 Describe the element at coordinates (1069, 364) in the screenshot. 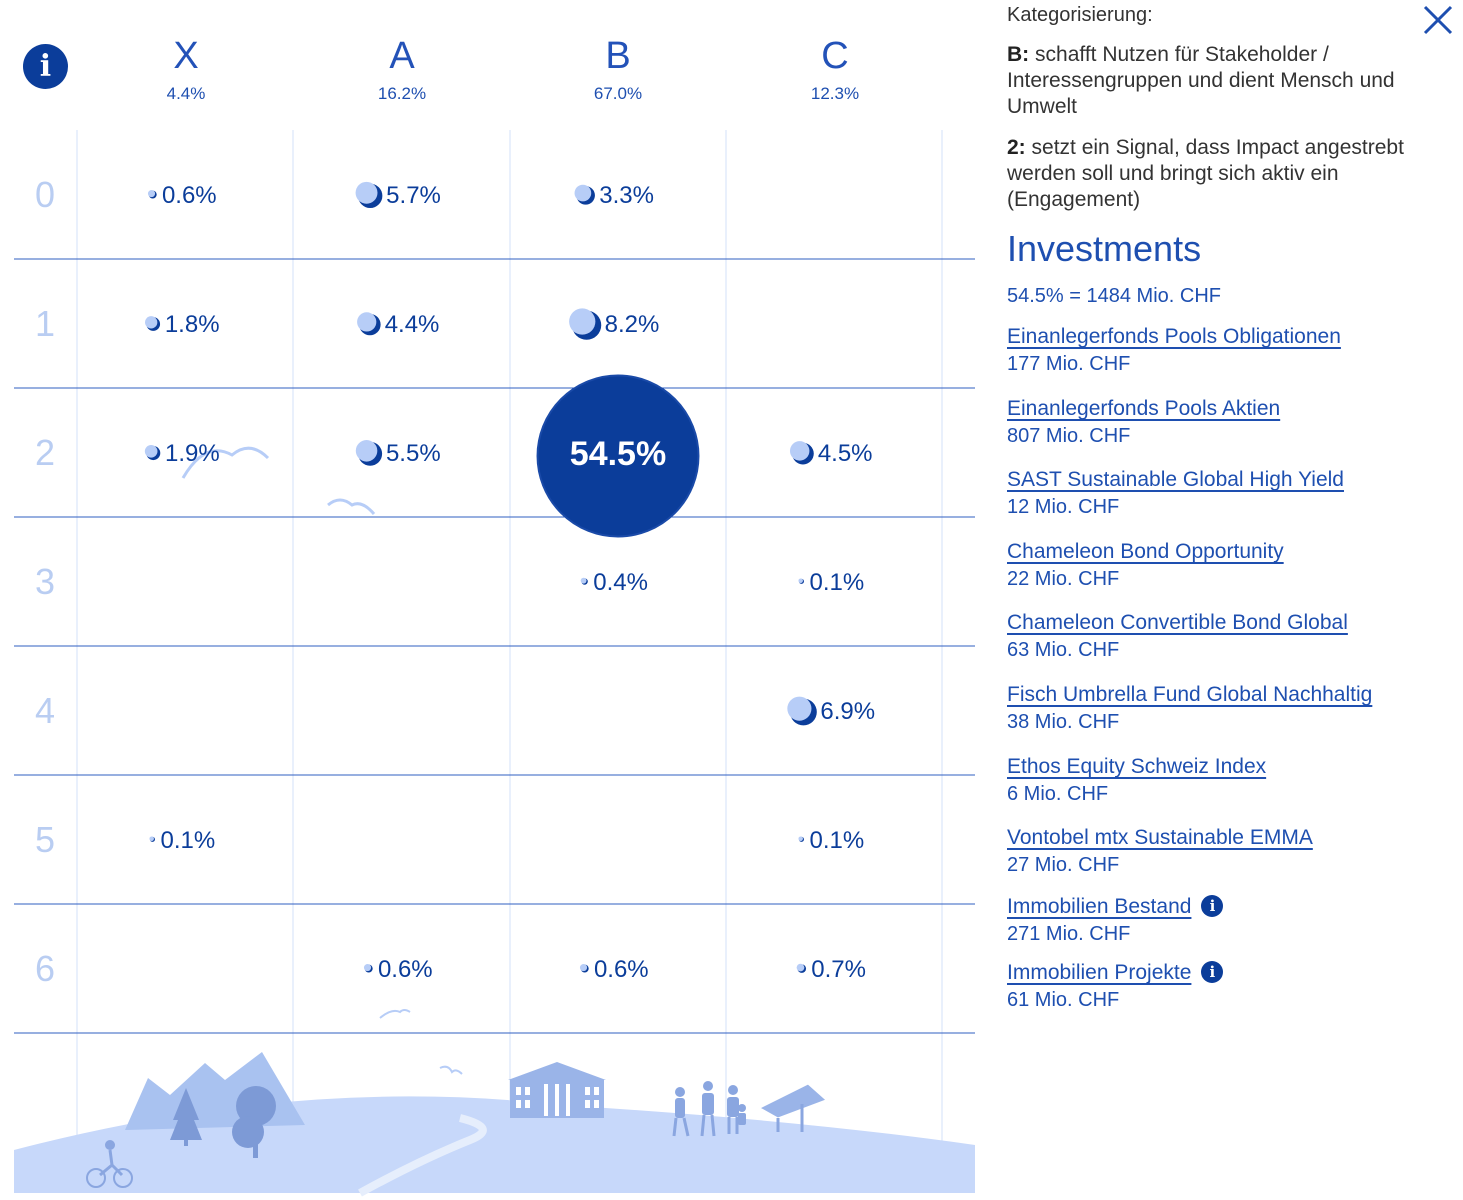

I see `fund-amount: 177 Mio. CHF` at that location.